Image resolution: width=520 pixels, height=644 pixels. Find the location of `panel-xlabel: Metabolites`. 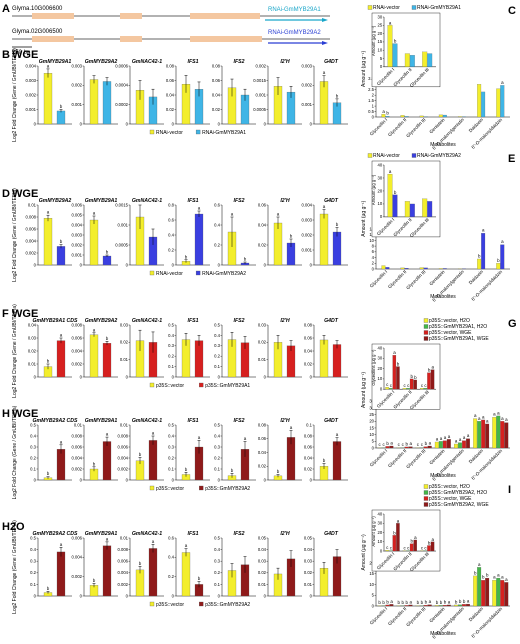

panel-xlabel: Metabolites is located at coordinates (443, 145).